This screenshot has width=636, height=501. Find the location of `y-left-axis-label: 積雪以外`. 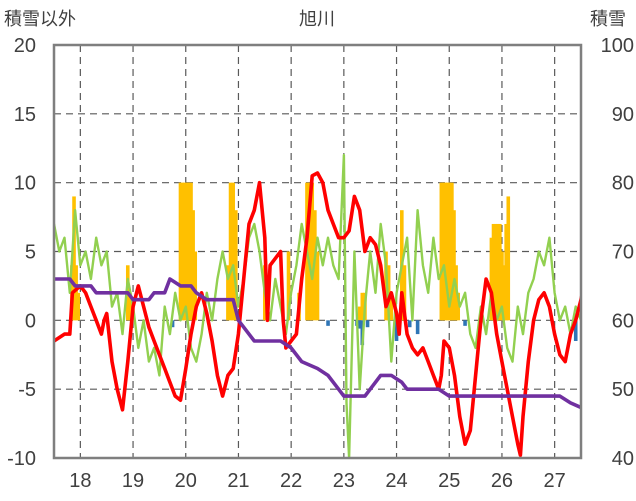

y-left-axis-label: 積雪以外 is located at coordinates (40, 19).